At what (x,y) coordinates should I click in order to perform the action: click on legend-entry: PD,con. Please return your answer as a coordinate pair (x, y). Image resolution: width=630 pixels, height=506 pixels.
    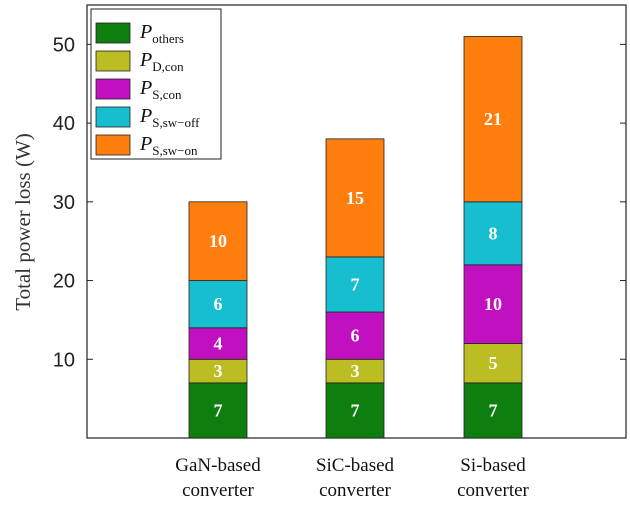
    Looking at the image, I should click on (161, 61).